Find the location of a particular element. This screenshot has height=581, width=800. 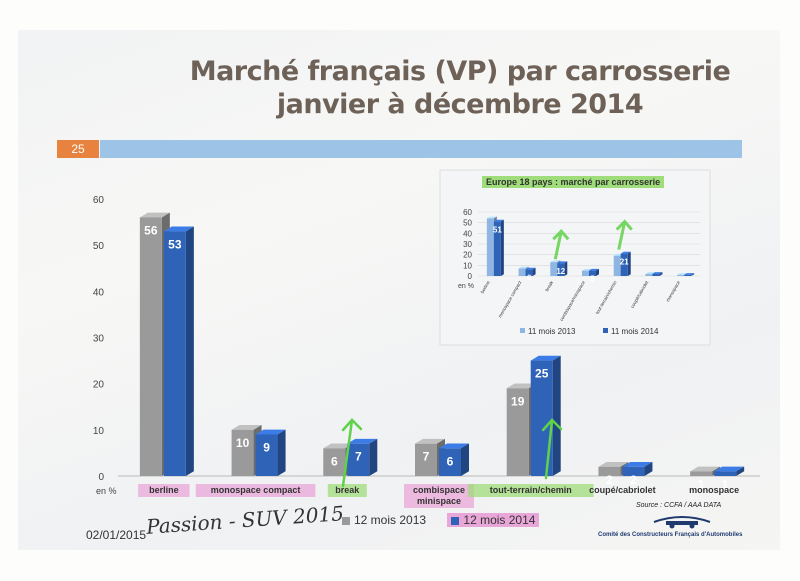

inset-data-label: 51 is located at coordinates (497, 230).